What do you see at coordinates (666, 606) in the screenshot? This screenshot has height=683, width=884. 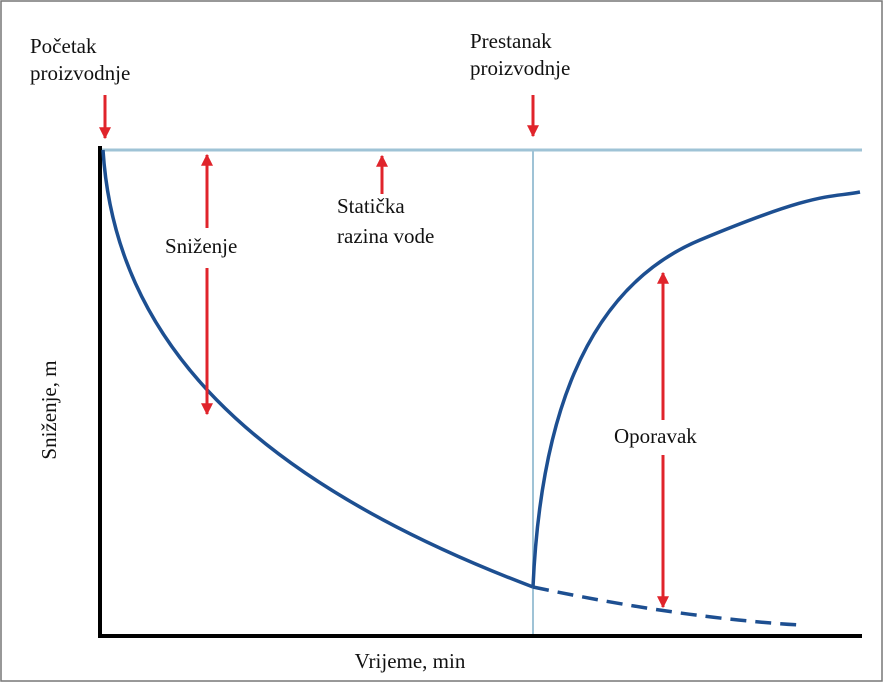 I see `extrapolated-drawdown` at bounding box center [666, 606].